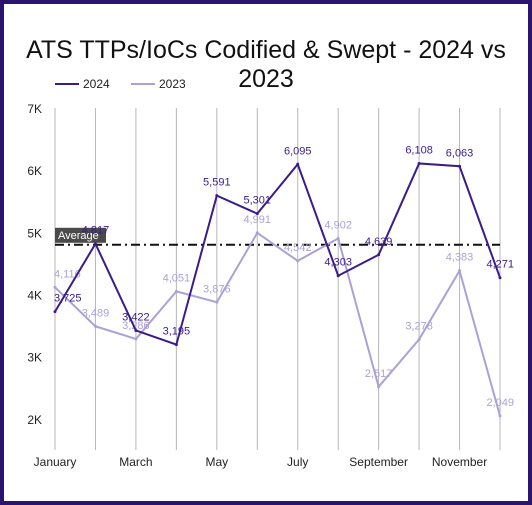 This screenshot has height=505, width=532. Describe the element at coordinates (258, 201) in the screenshot. I see `data-label-2024: 5,301` at that location.